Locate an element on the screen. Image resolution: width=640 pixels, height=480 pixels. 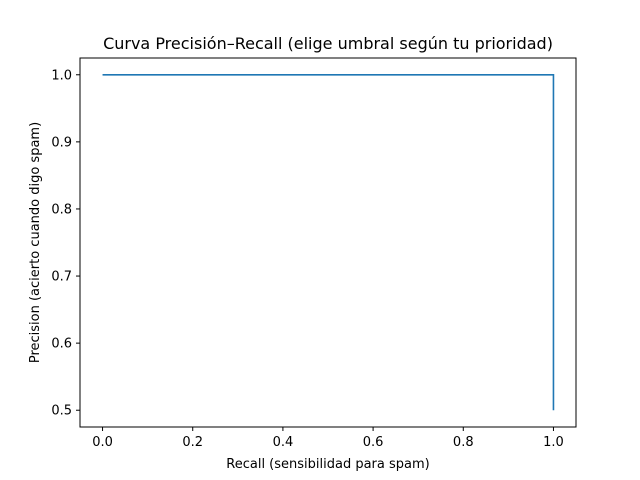
x-axis-label: Recall (sensibilidad para spam) is located at coordinates (327, 464).